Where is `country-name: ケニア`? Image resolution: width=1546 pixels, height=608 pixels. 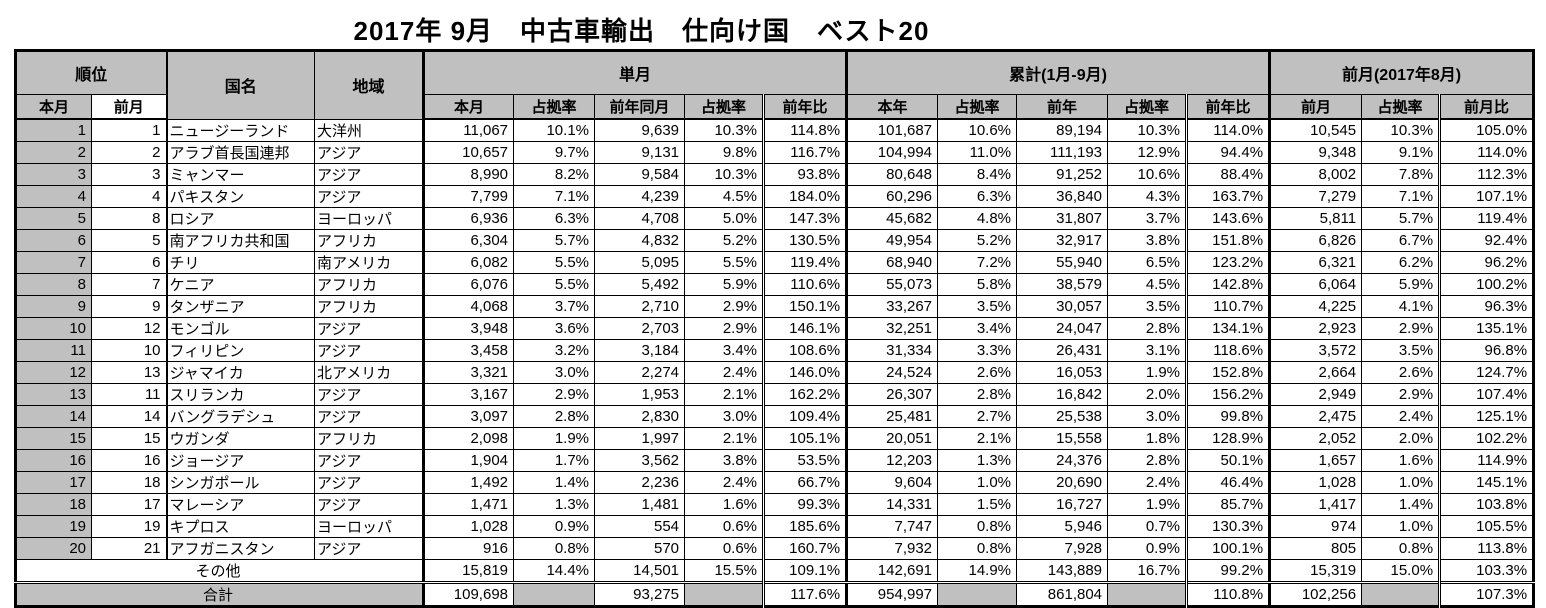 country-name: ケニア is located at coordinates (240, 284).